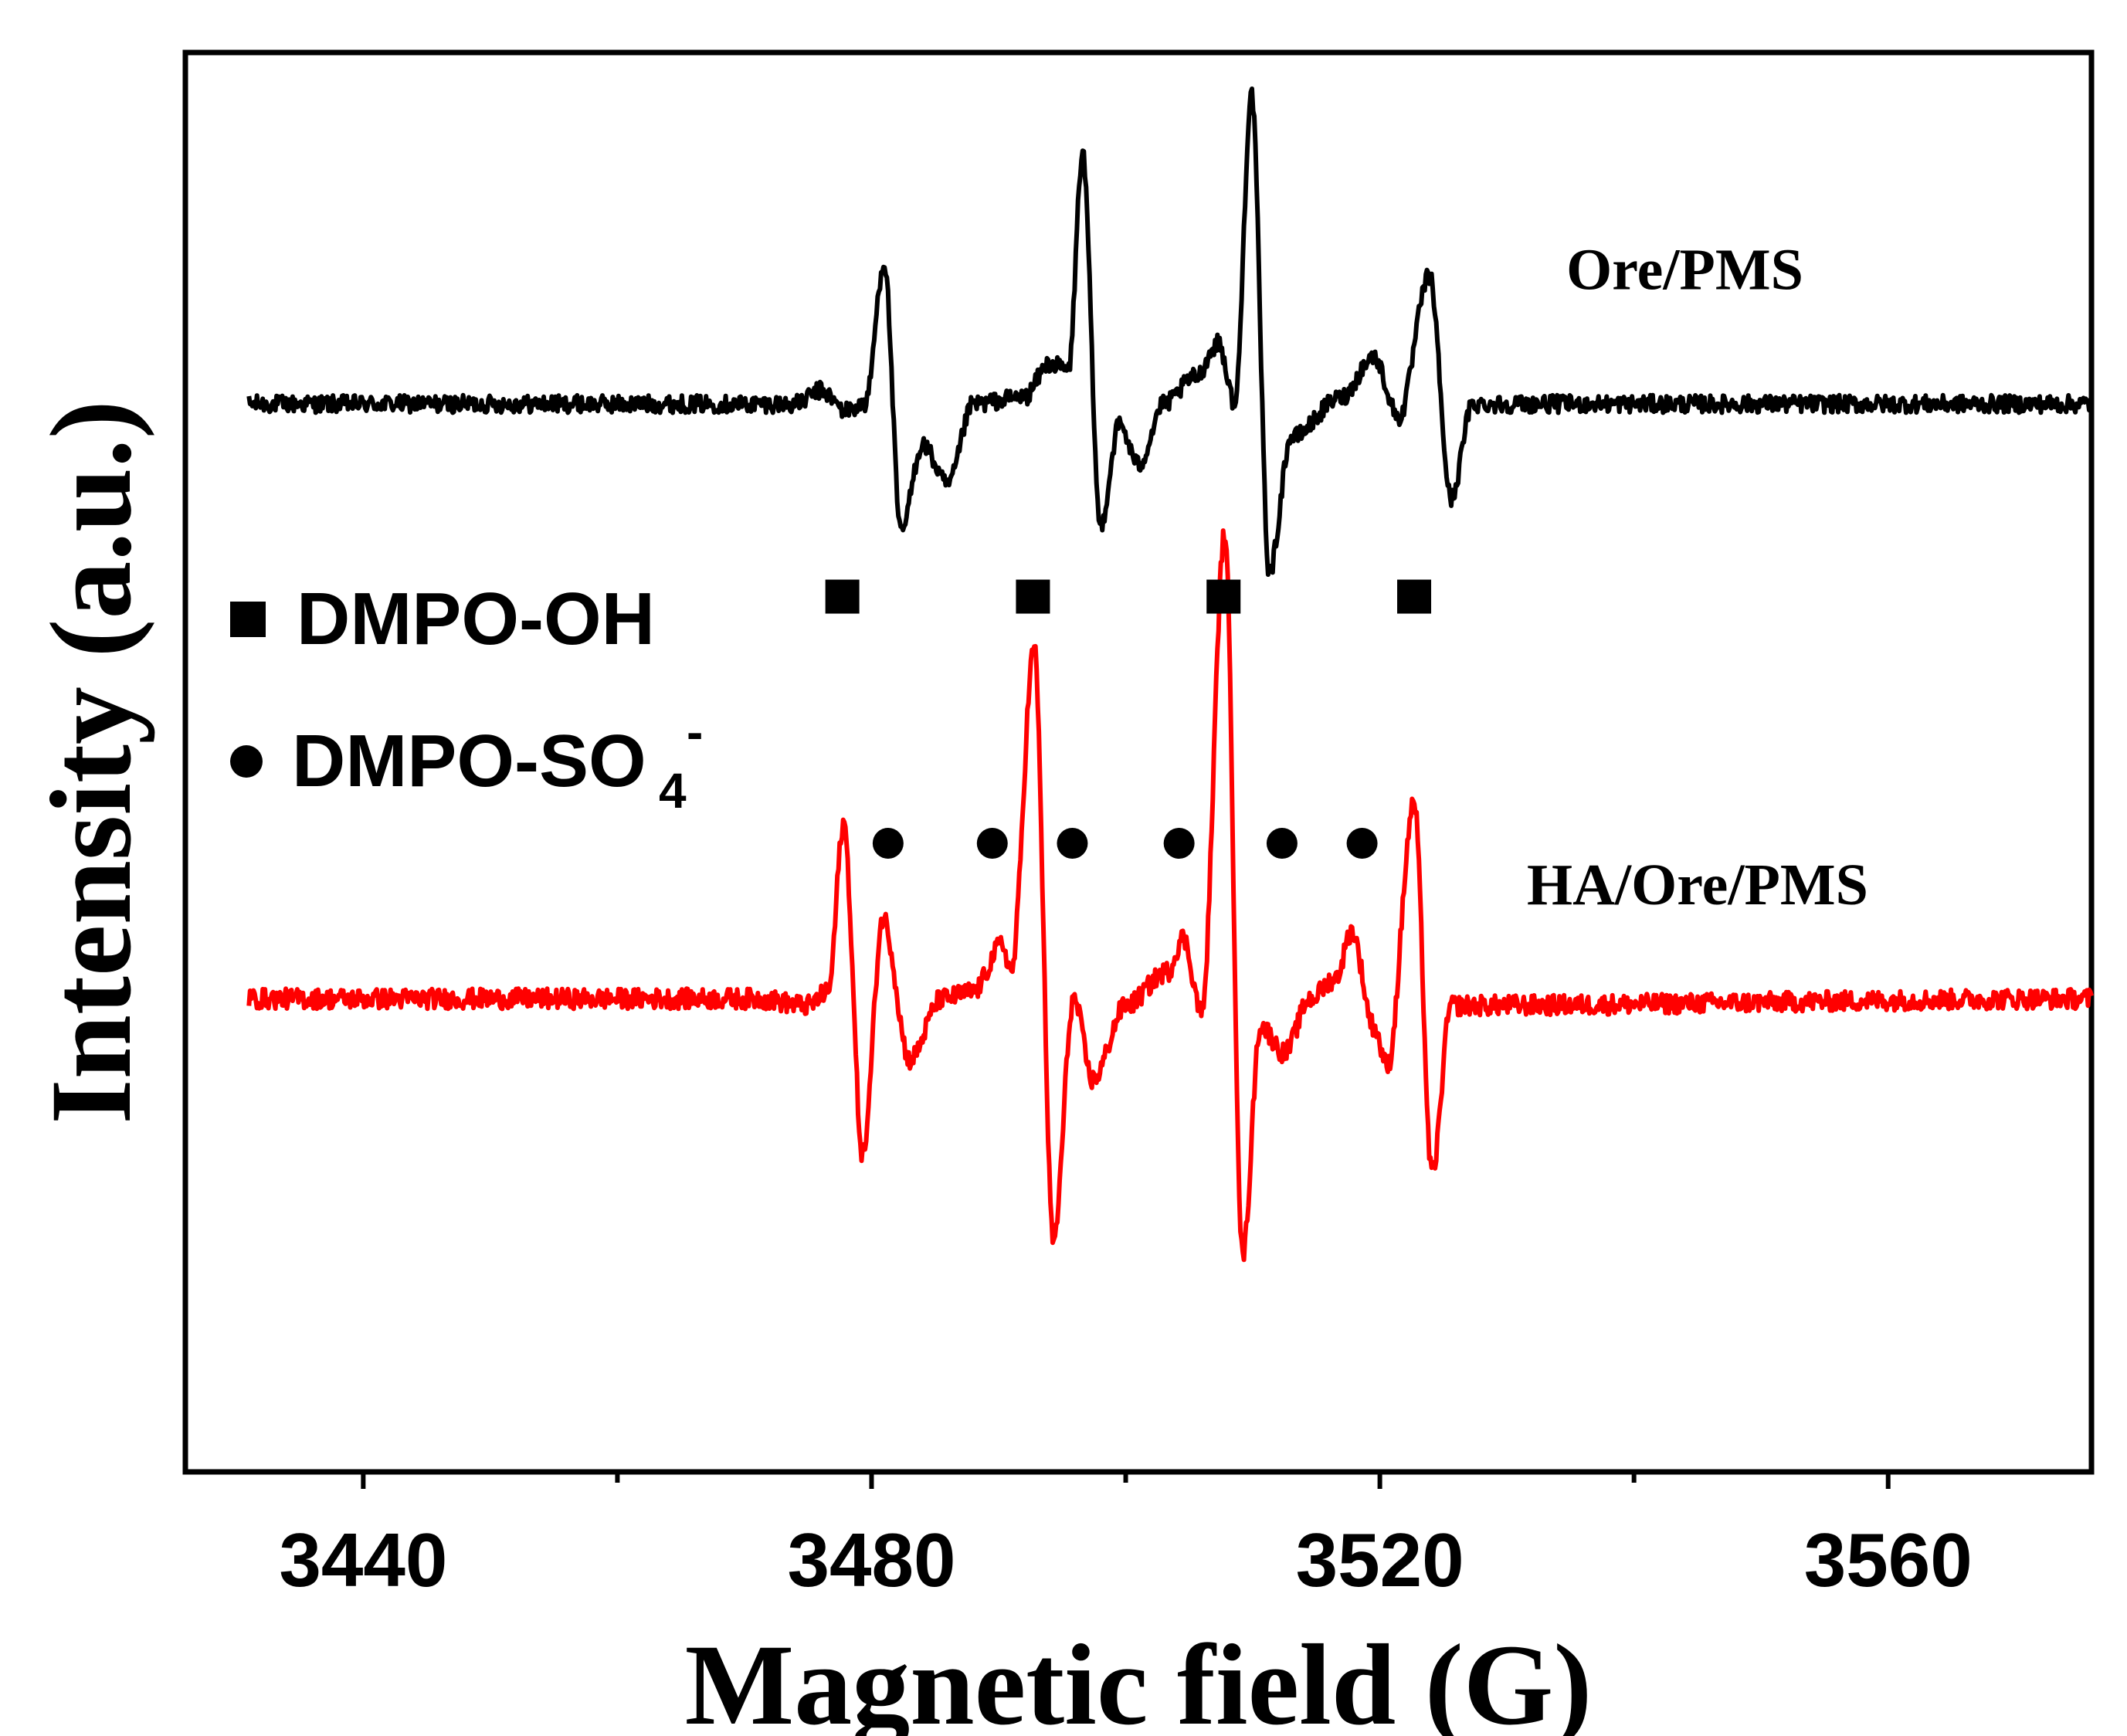 This screenshot has height=1736, width=2127. I want to click on x-axis-ticks, so click(1126, 1480).